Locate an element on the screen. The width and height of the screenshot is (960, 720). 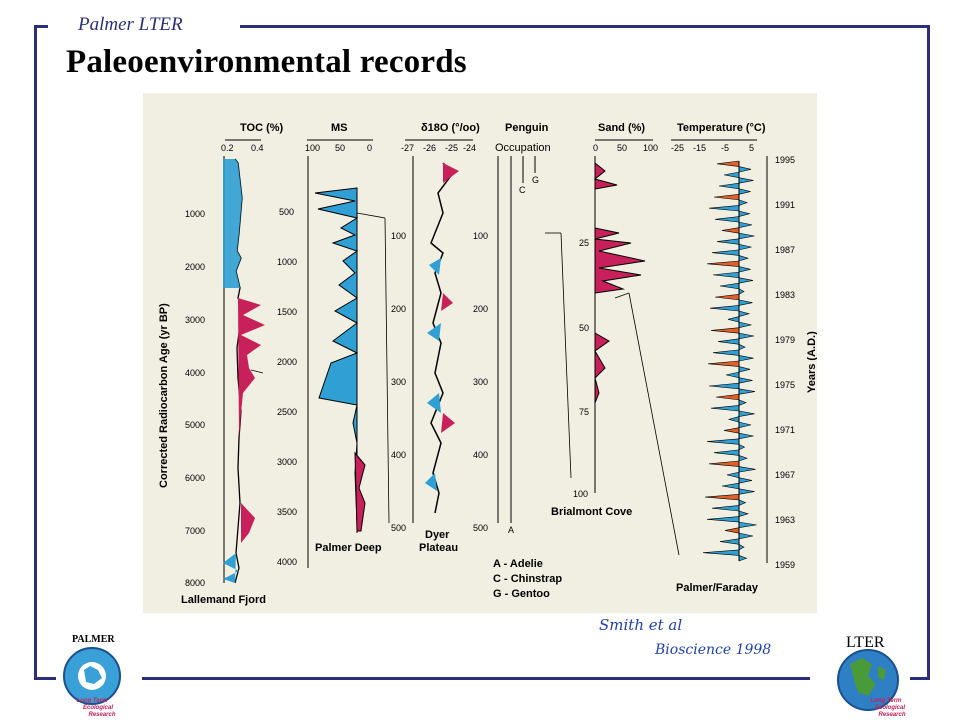
svg-text: Occupation is located at coordinates (523, 148).